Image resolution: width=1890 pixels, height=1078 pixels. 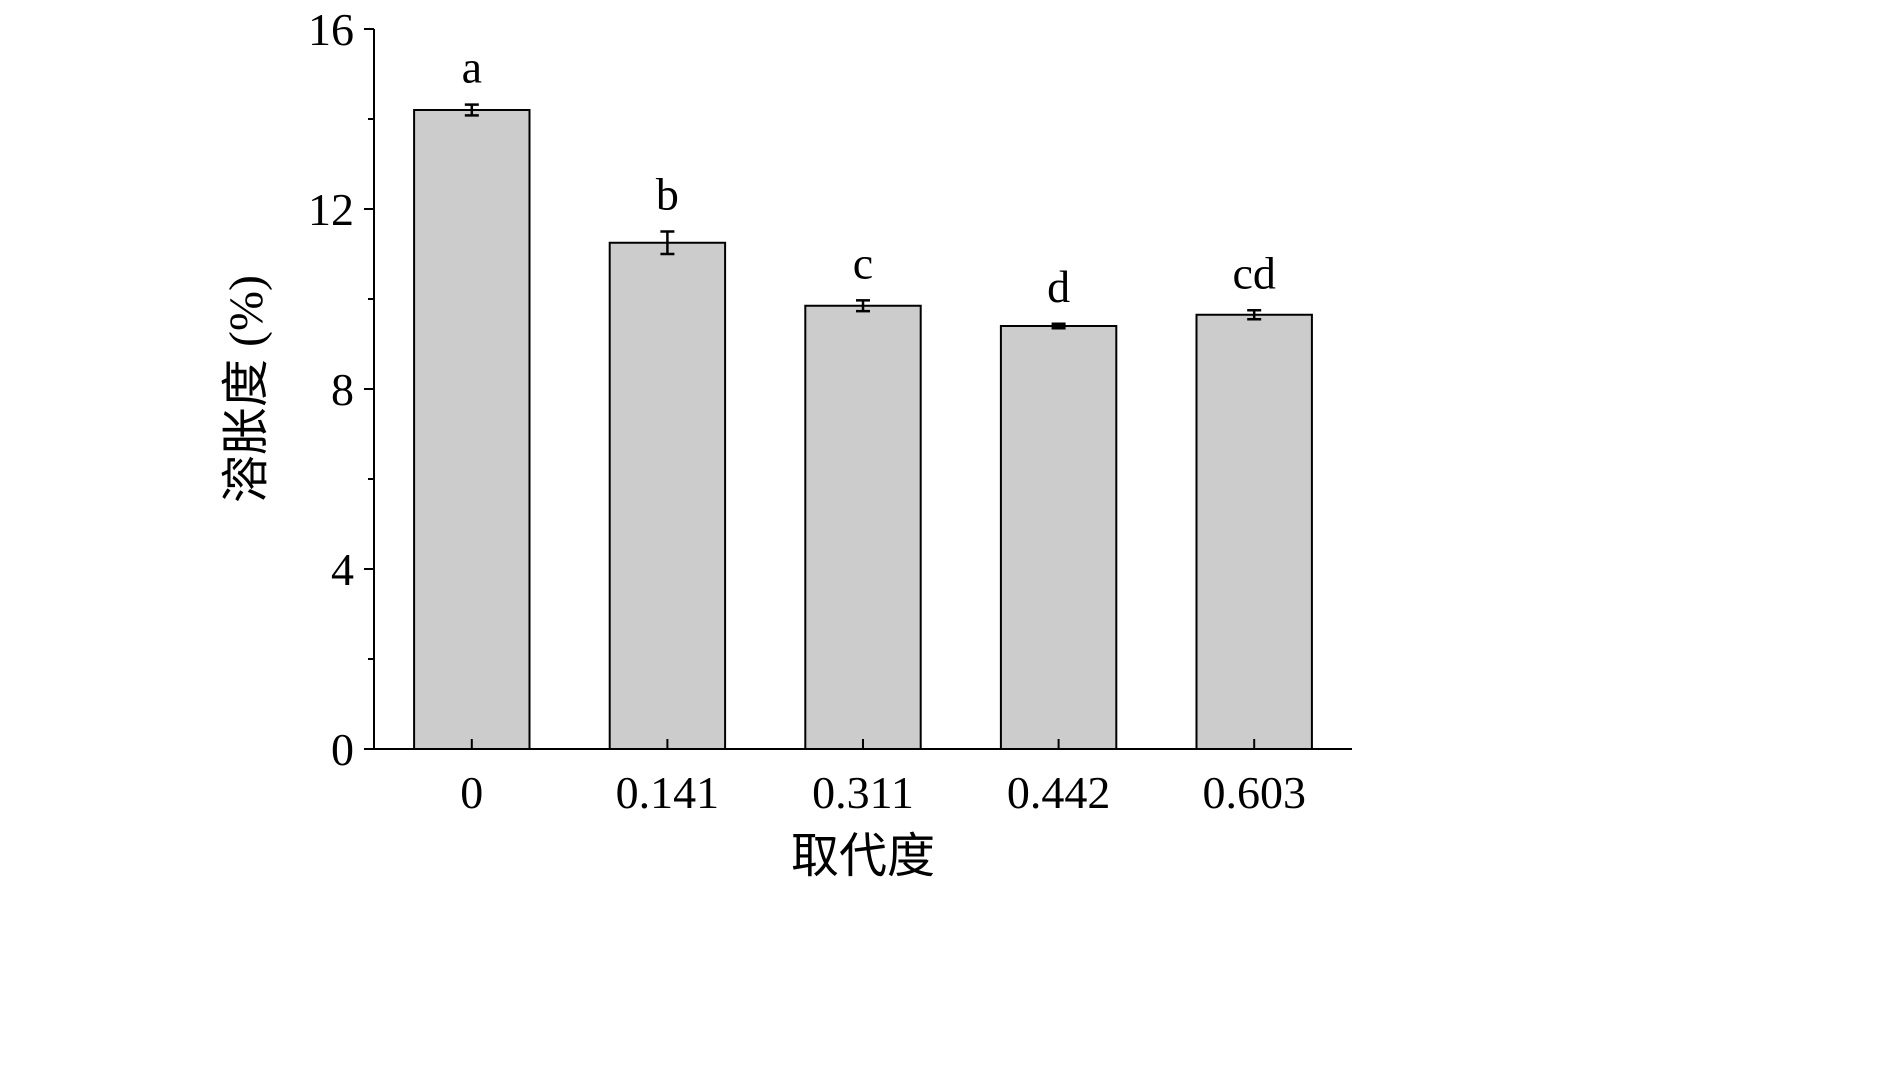 I want to click on x-axis-ticks: 0 0.141 0.311 0.442 0.603, so click(x=883, y=778).